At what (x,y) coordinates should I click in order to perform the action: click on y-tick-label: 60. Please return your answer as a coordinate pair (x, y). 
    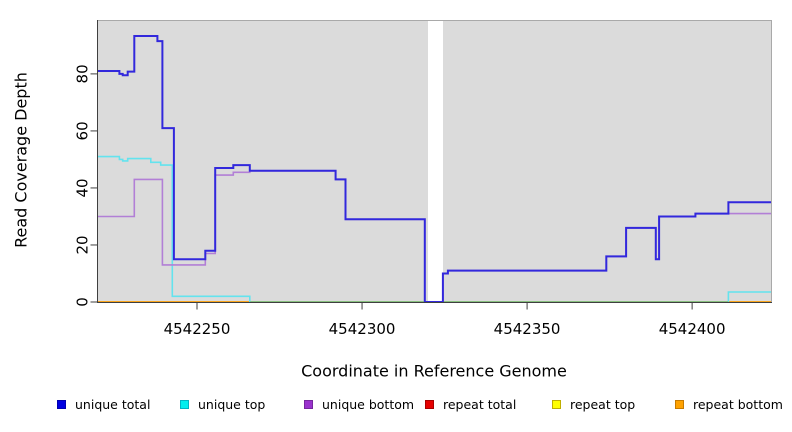
    Looking at the image, I should click on (83, 130).